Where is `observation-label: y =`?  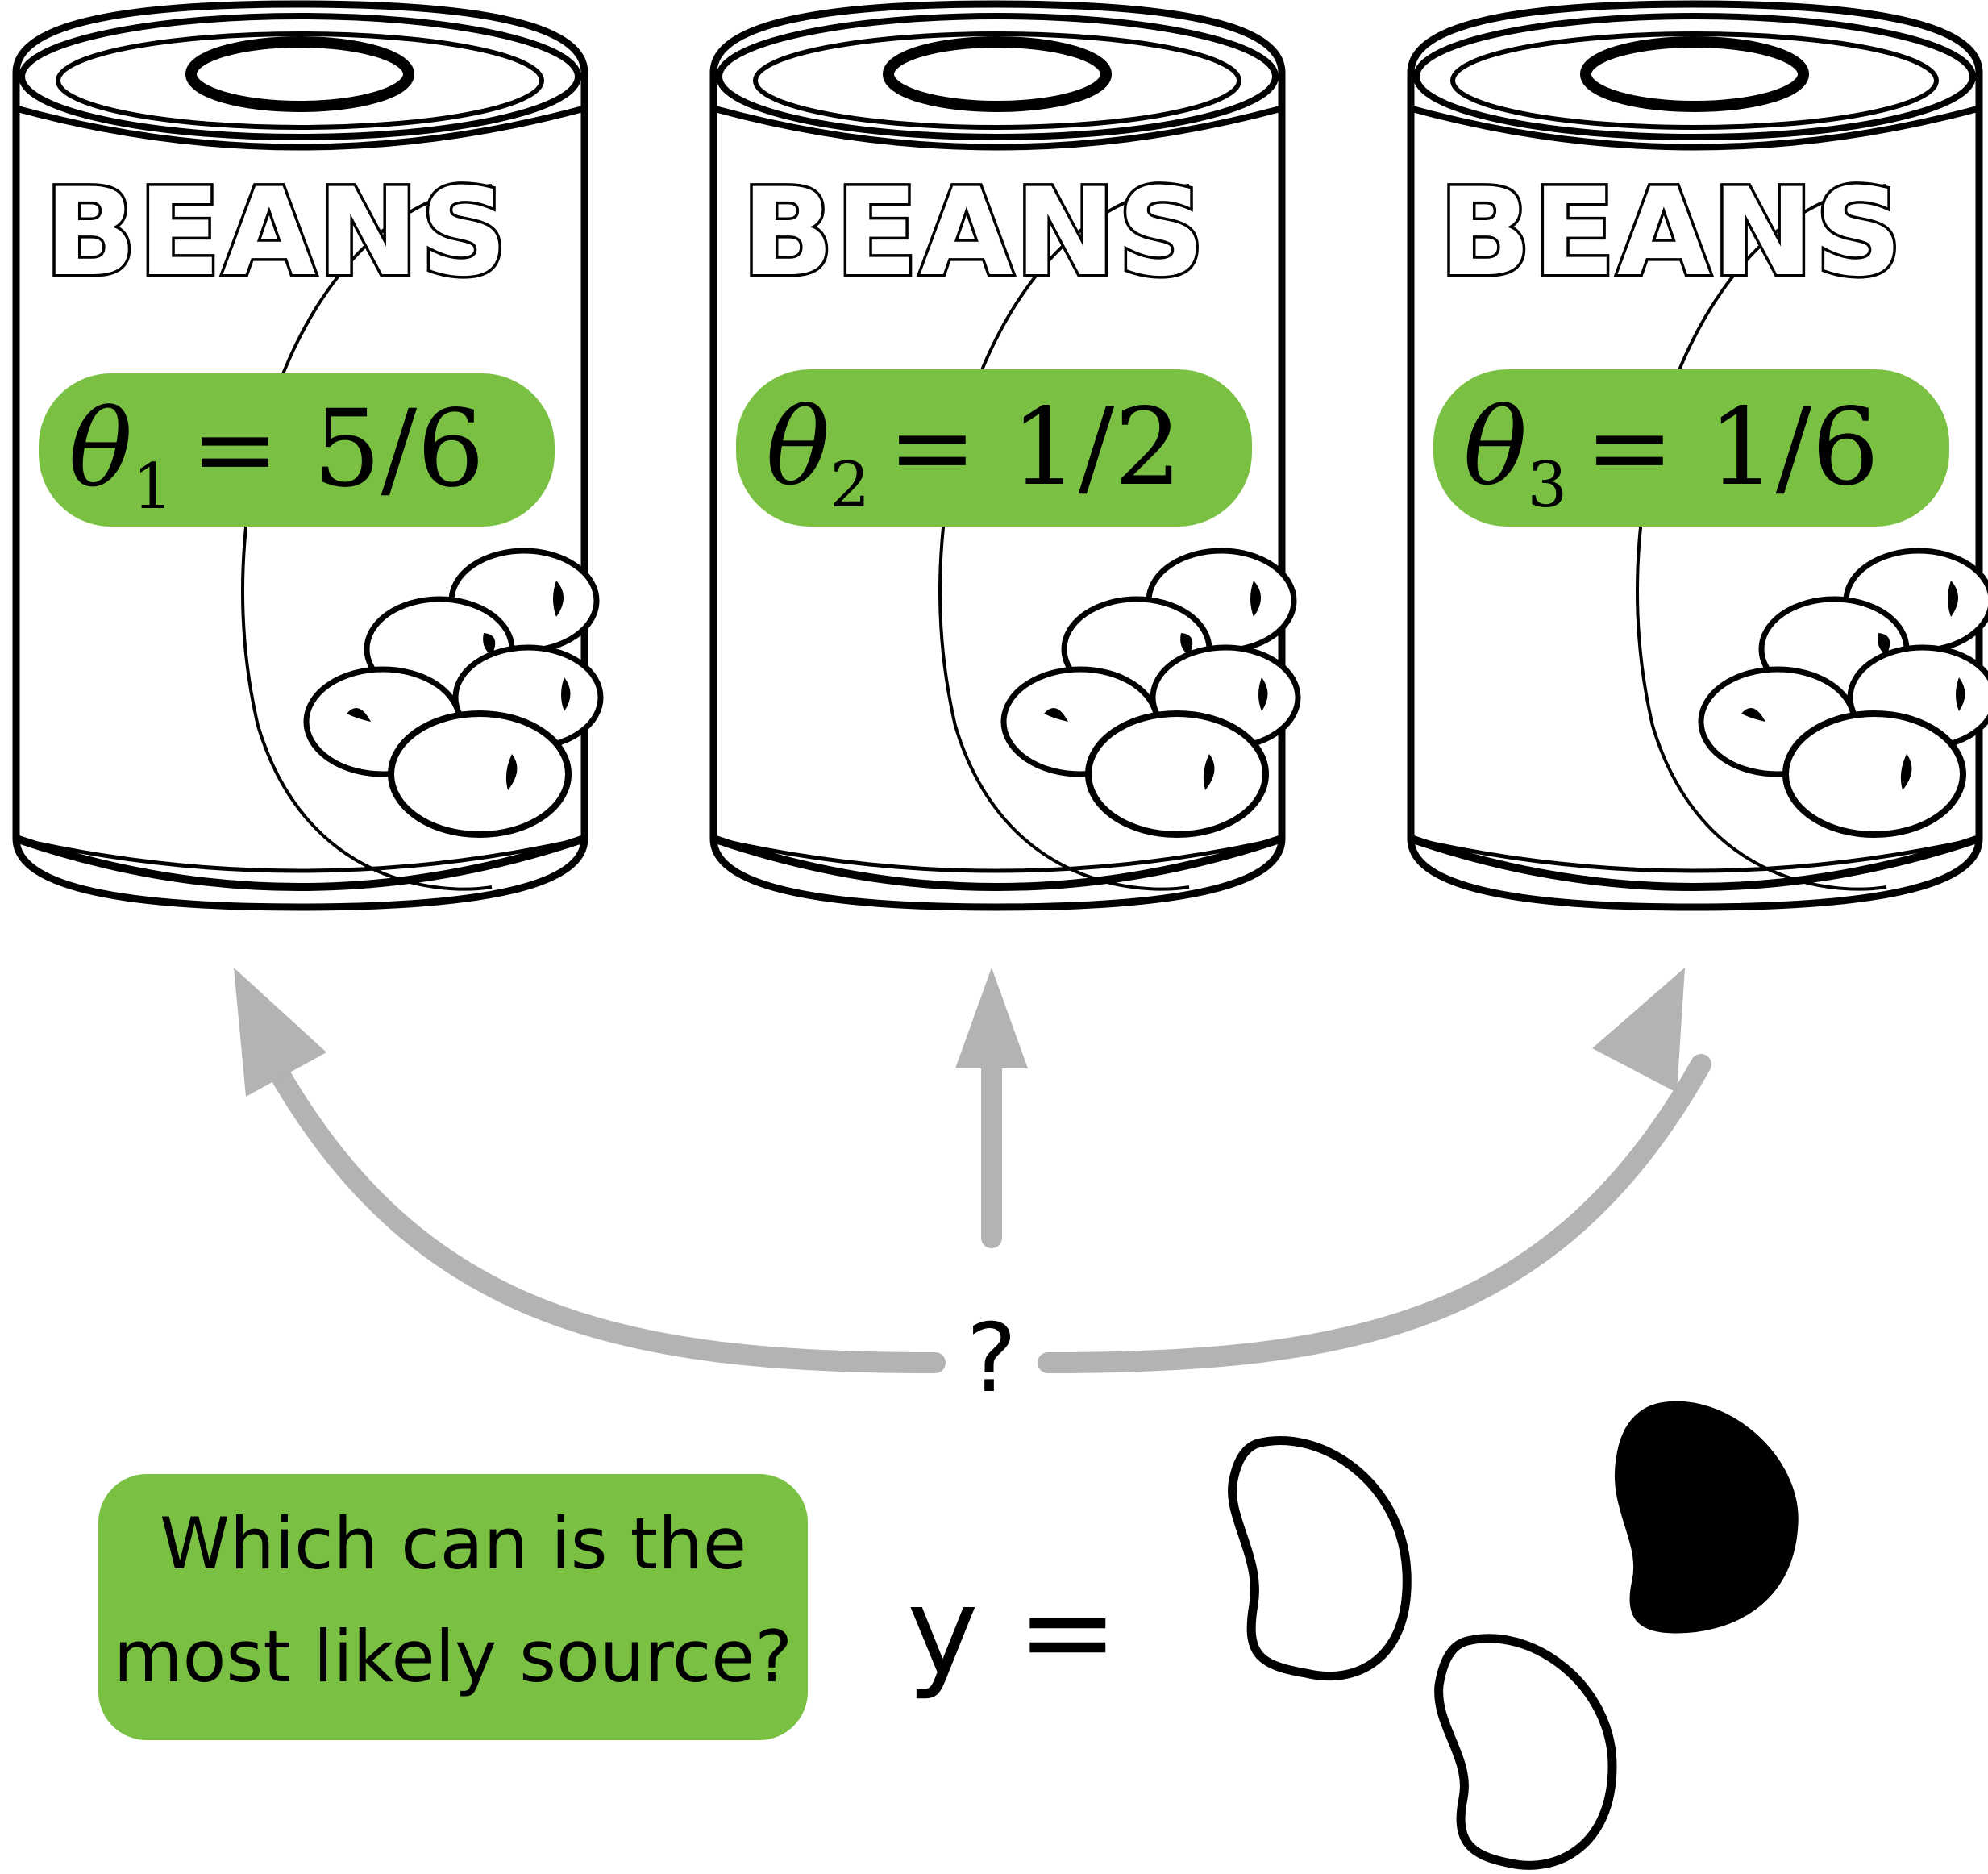
observation-label: y = is located at coordinates (1013, 1632).